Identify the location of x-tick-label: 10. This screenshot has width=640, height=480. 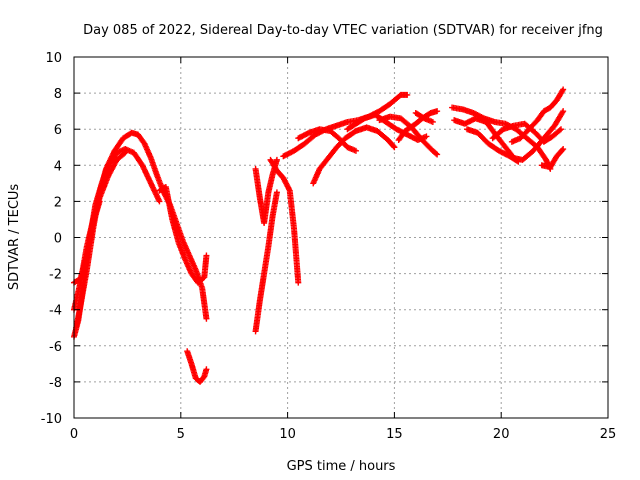
(287, 434).